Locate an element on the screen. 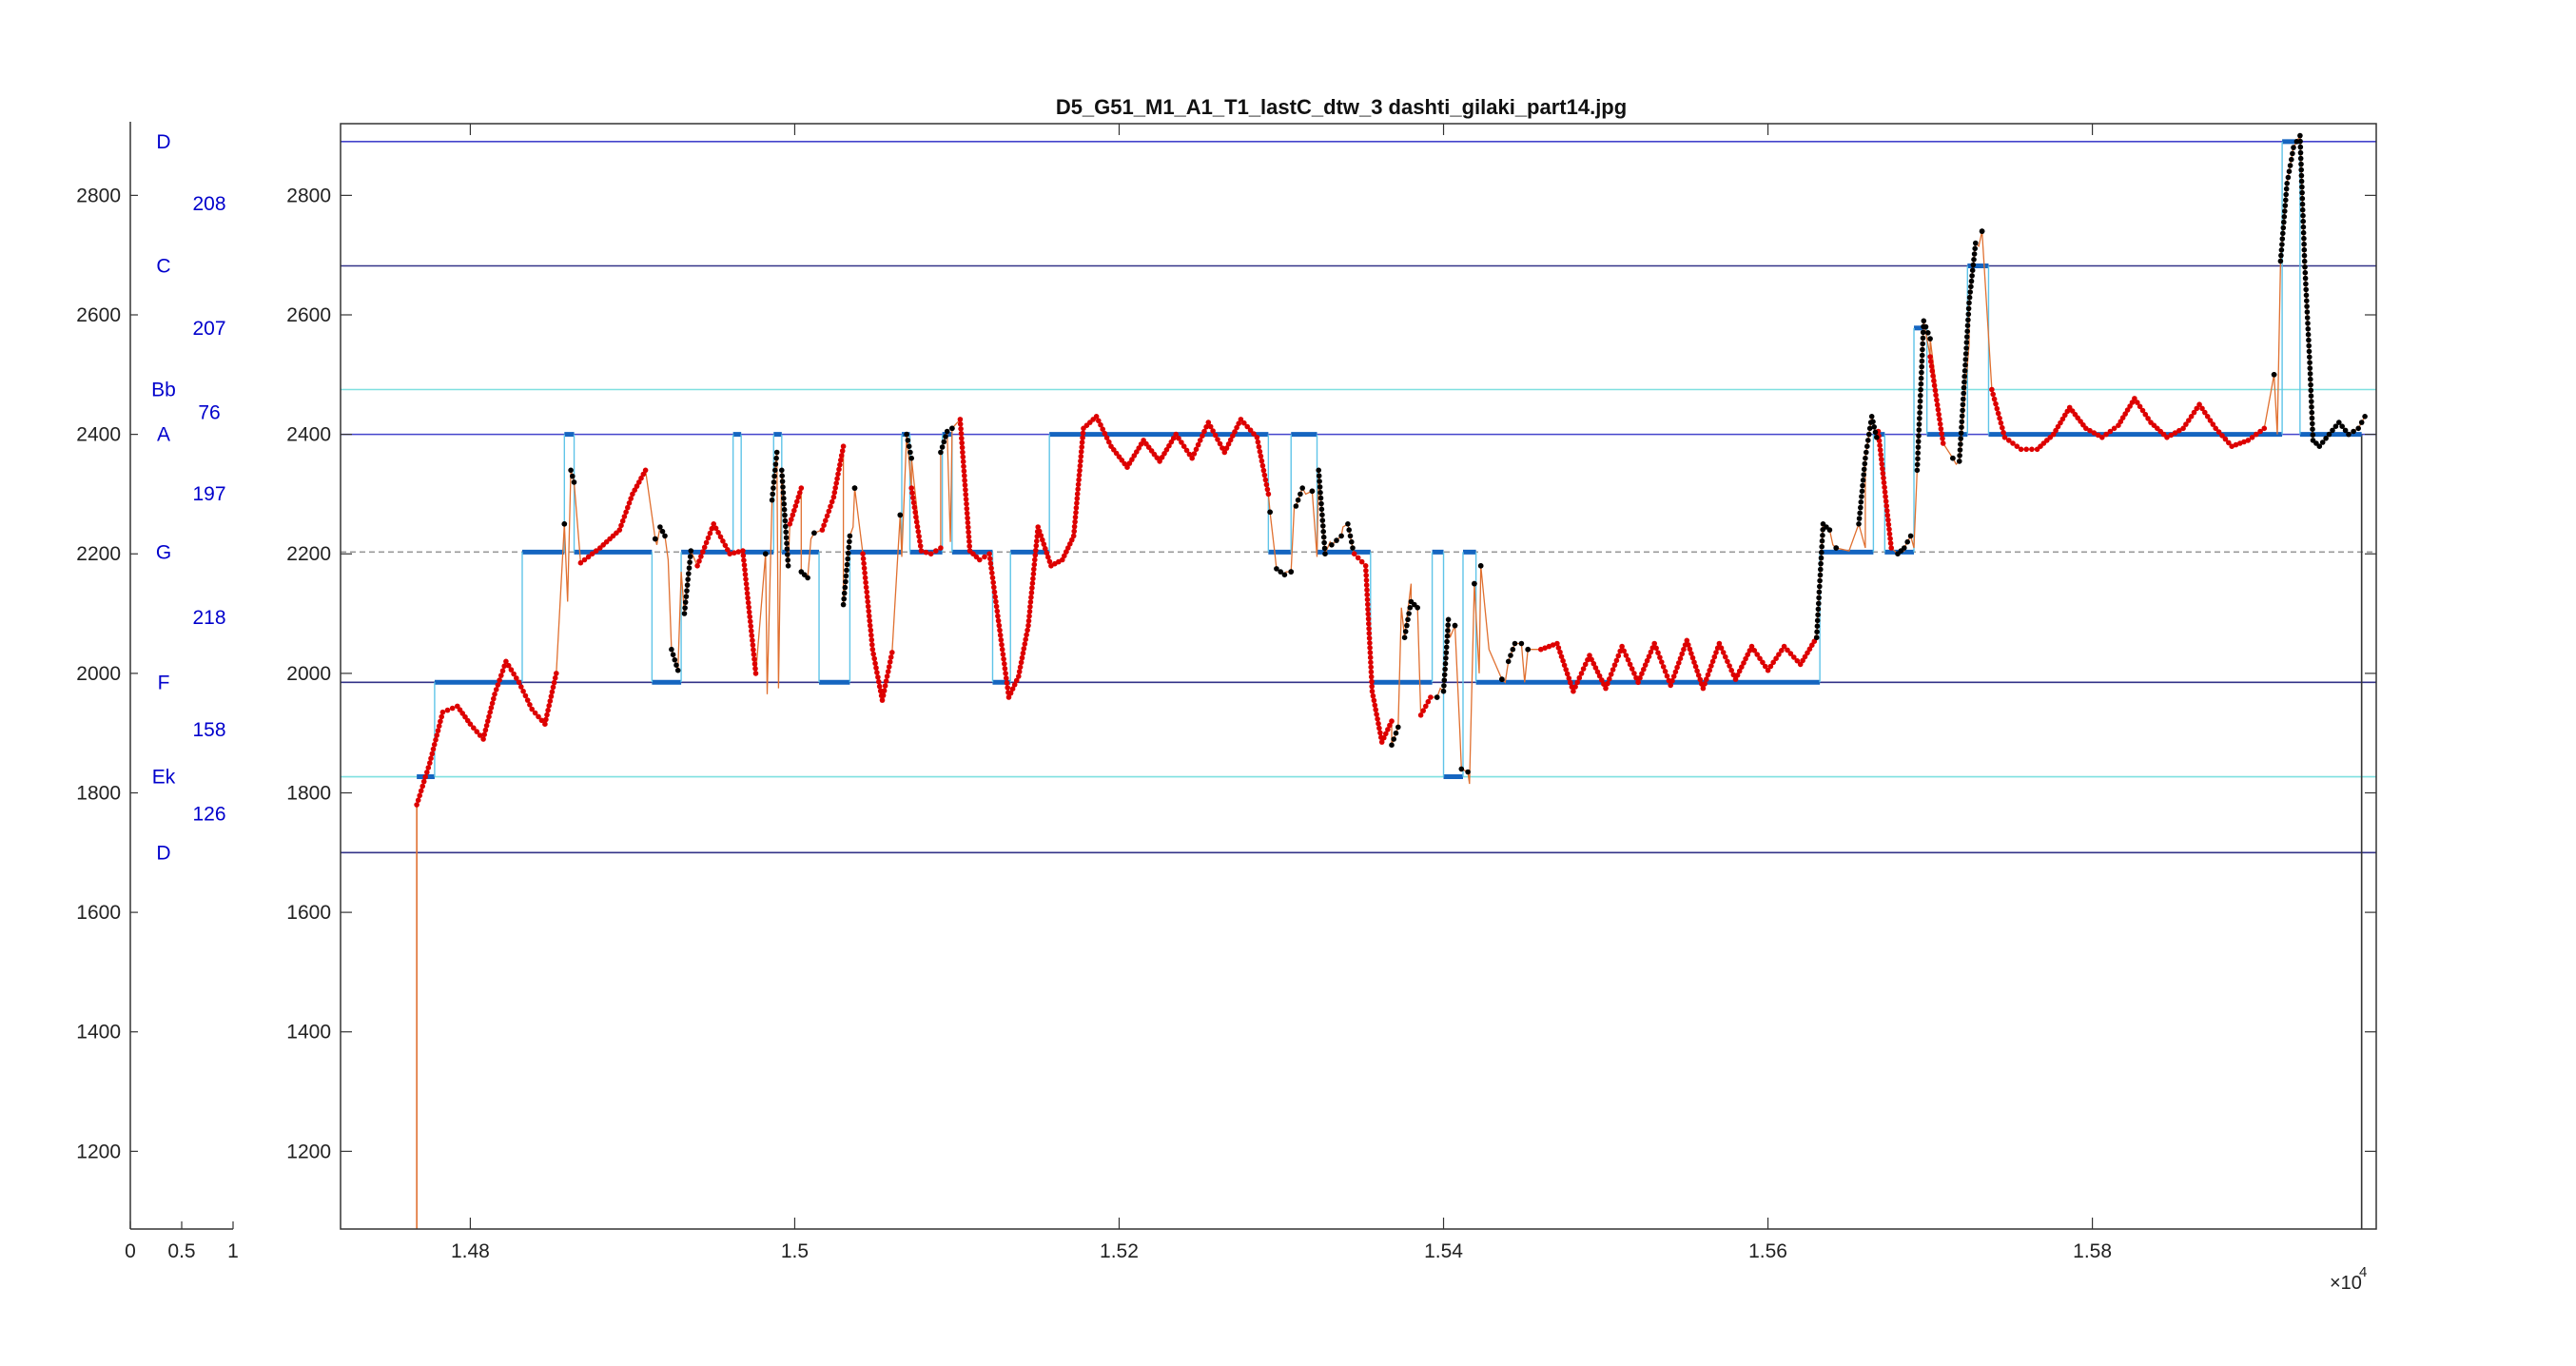 Image resolution: width=2576 pixels, height=1366 pixels. legend-x-tick-label: 0.5 is located at coordinates (181, 1251).